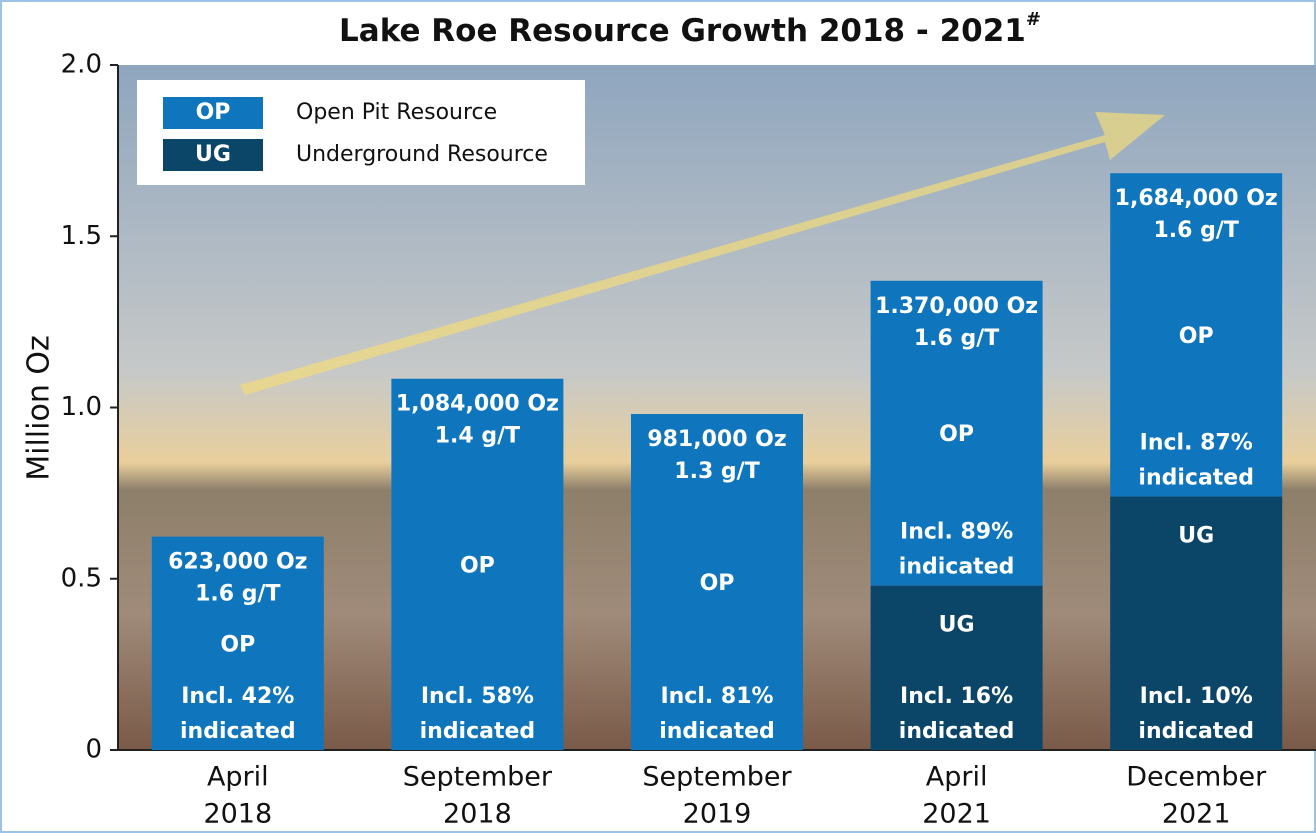 This screenshot has height=833, width=1316. I want to click on chart-title: Lake Roe Resource Growth 2018 - 2021#, so click(690, 29).